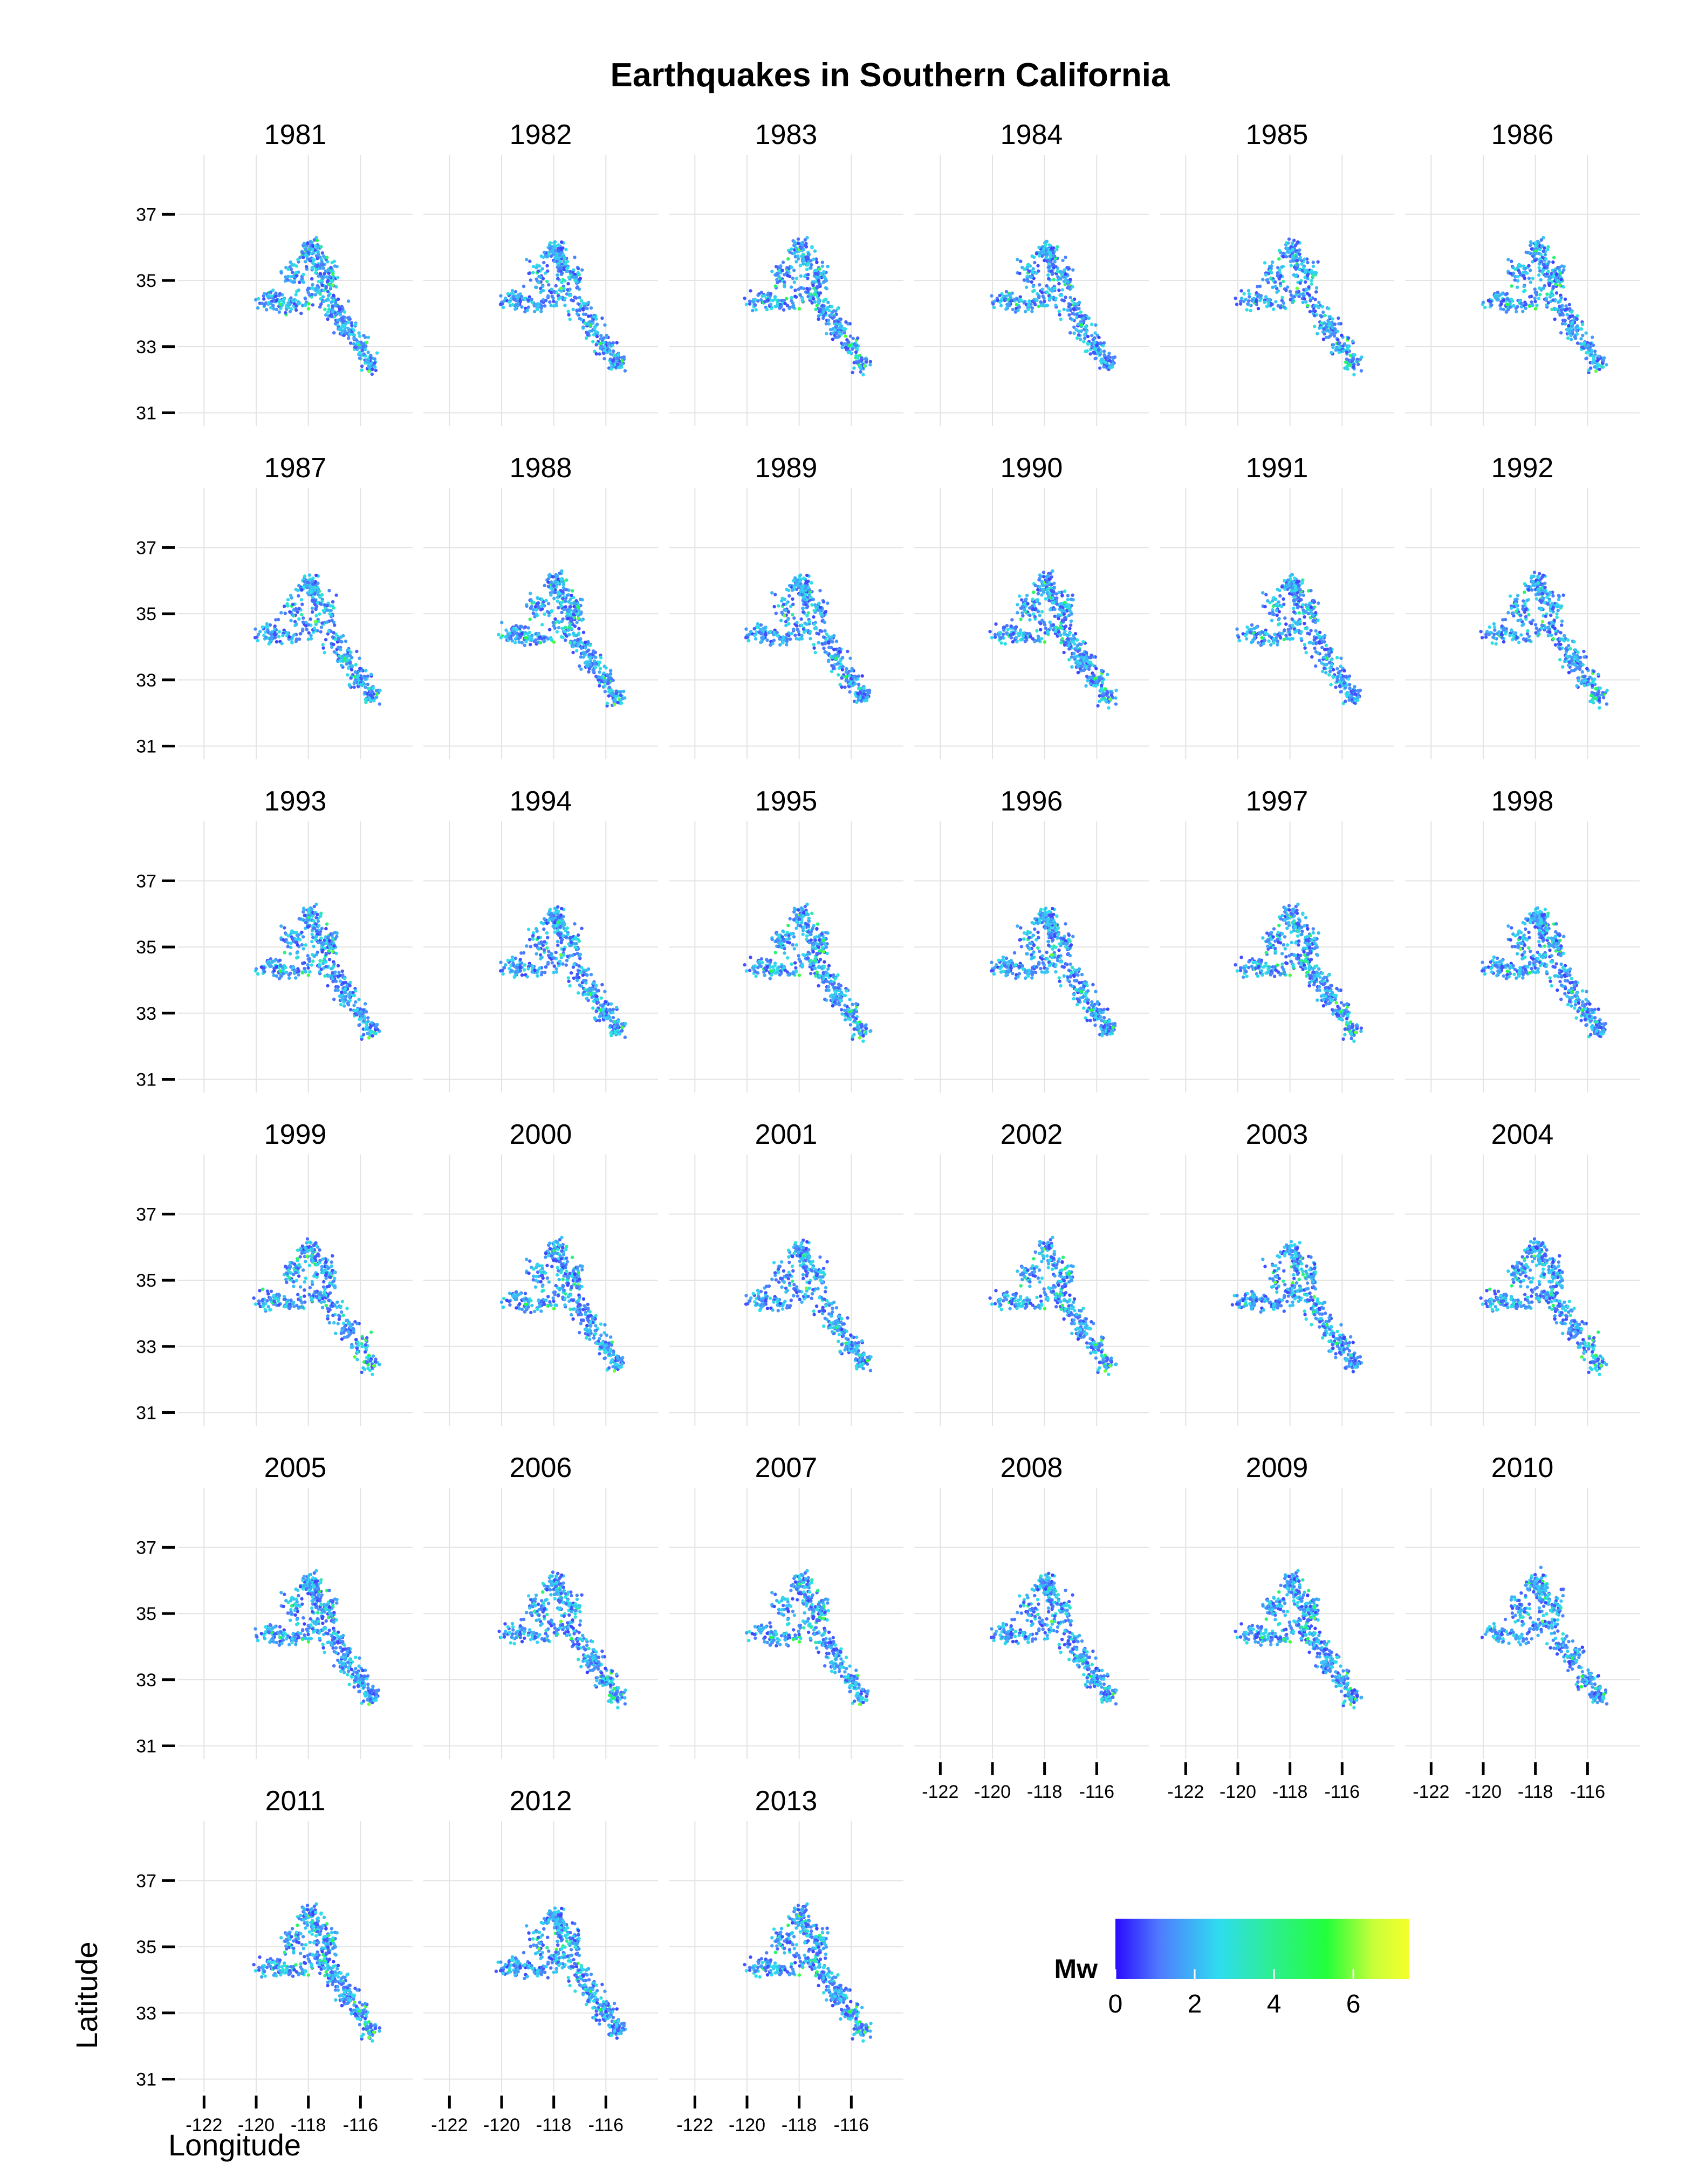 The width and height of the screenshot is (1699, 2184). Describe the element at coordinates (295, 468) in the screenshot. I see `facet-label: 1987` at that location.